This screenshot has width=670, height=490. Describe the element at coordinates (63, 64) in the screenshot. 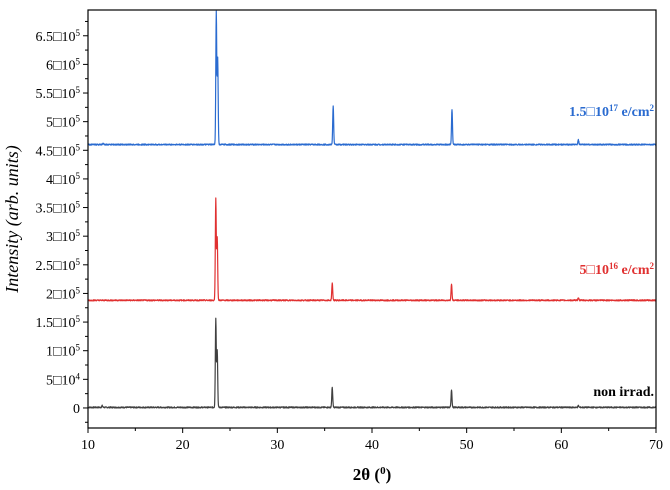

I see `y-tick-label: 6□105` at that location.